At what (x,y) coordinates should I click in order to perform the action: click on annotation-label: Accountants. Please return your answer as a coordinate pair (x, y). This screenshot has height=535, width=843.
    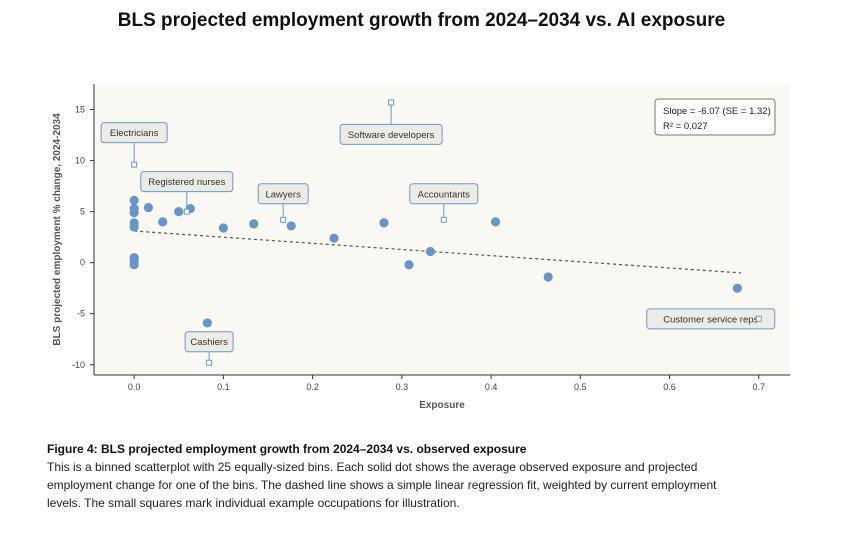
    Looking at the image, I should click on (444, 194).